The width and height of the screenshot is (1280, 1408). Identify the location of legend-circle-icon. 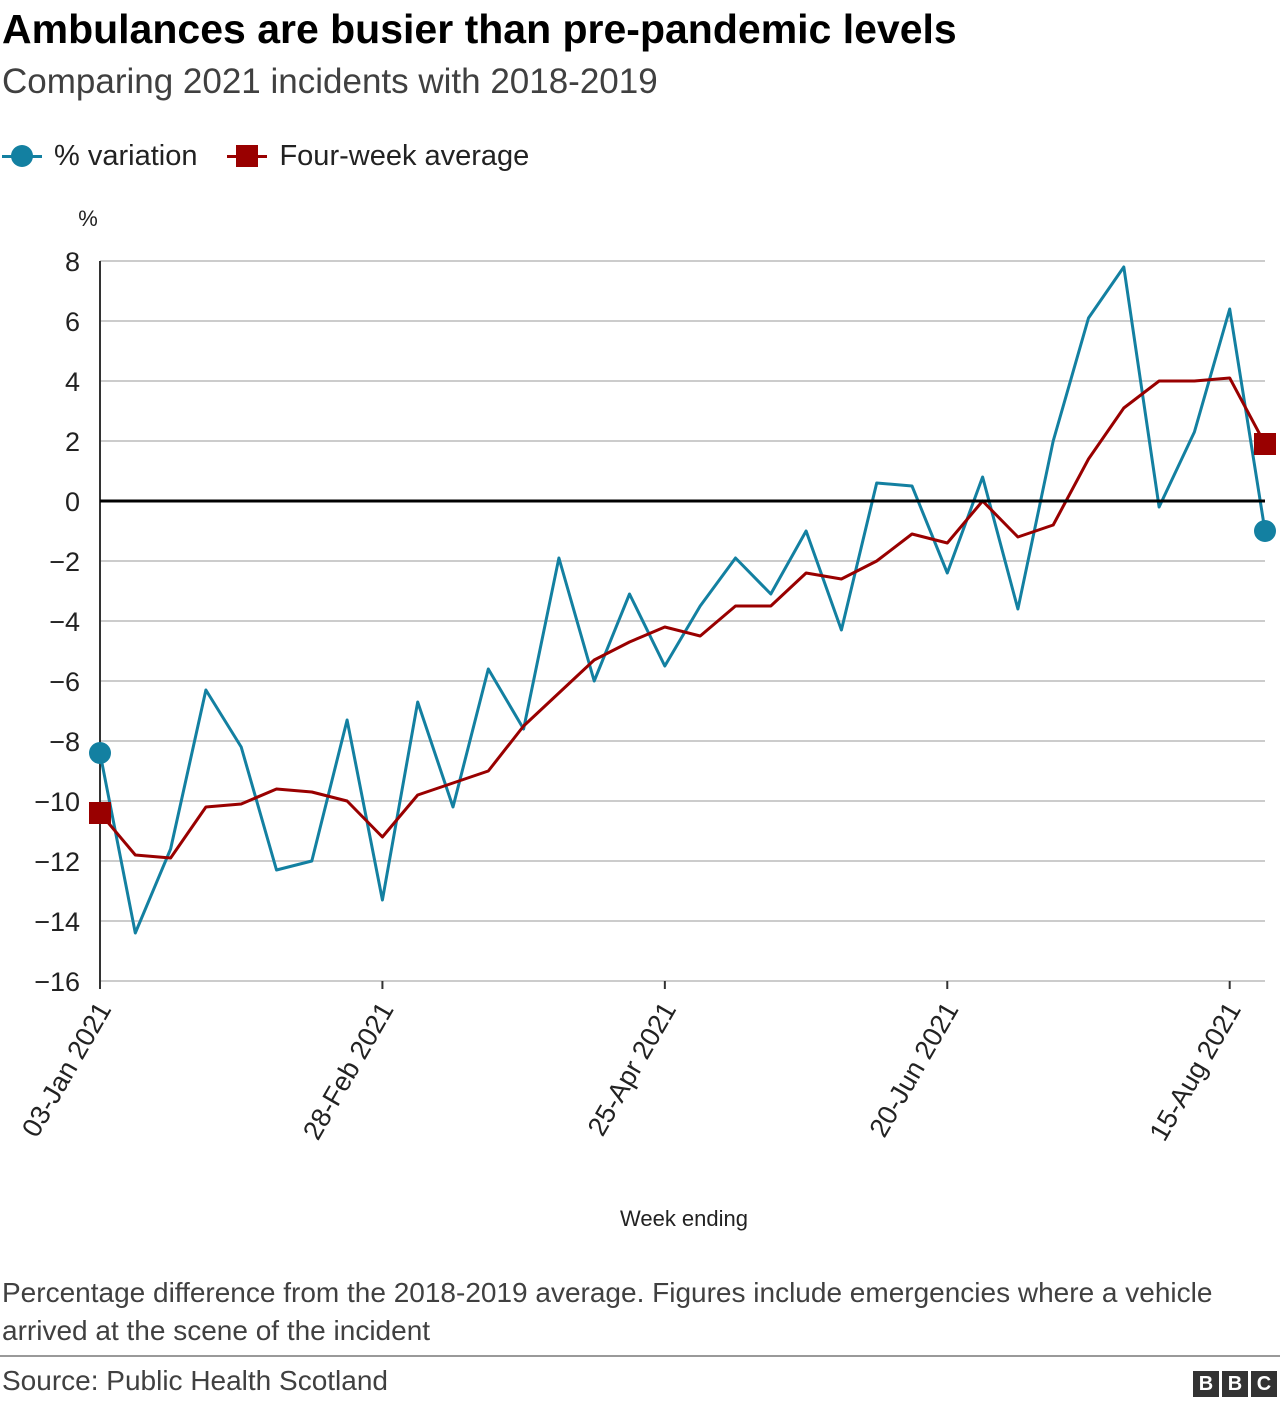
(22, 156).